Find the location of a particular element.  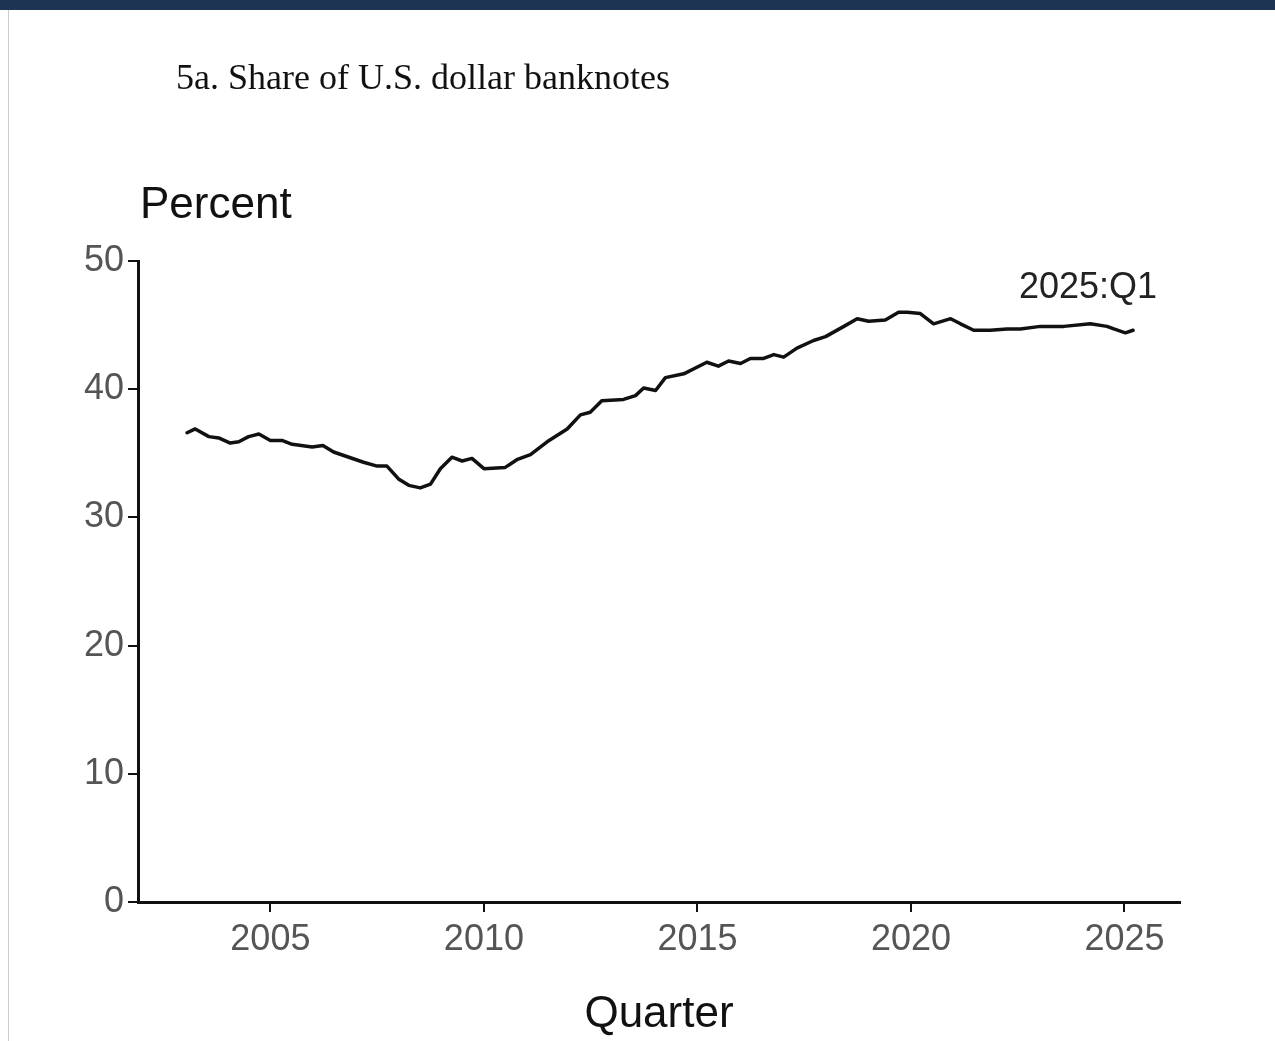

y-tick-label: 20 is located at coordinates (103, 643).